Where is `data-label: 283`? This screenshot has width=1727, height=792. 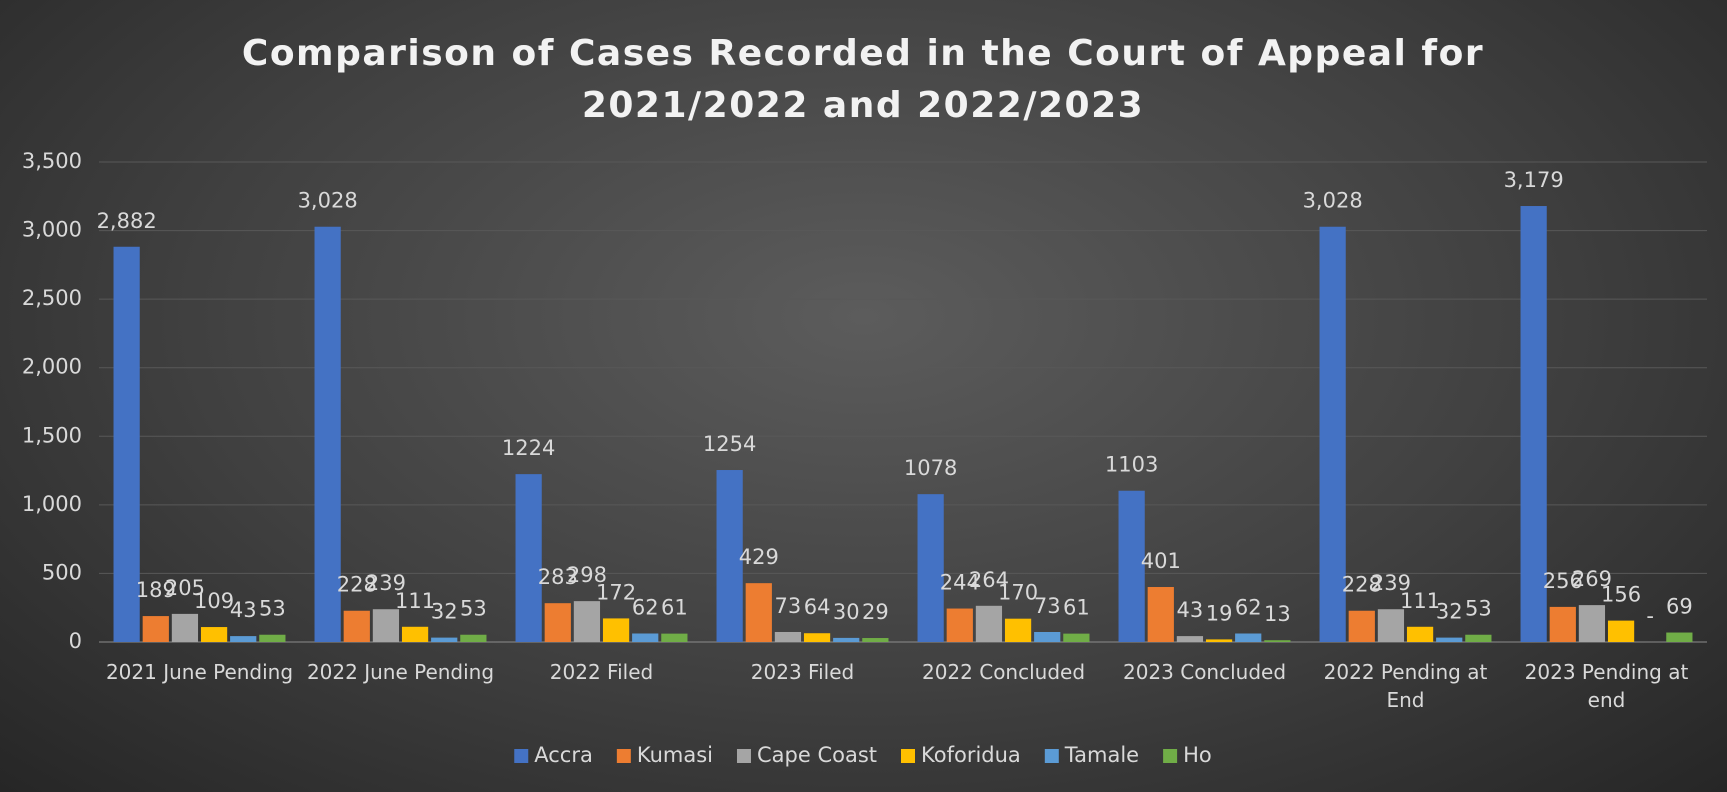 data-label: 283 is located at coordinates (558, 577).